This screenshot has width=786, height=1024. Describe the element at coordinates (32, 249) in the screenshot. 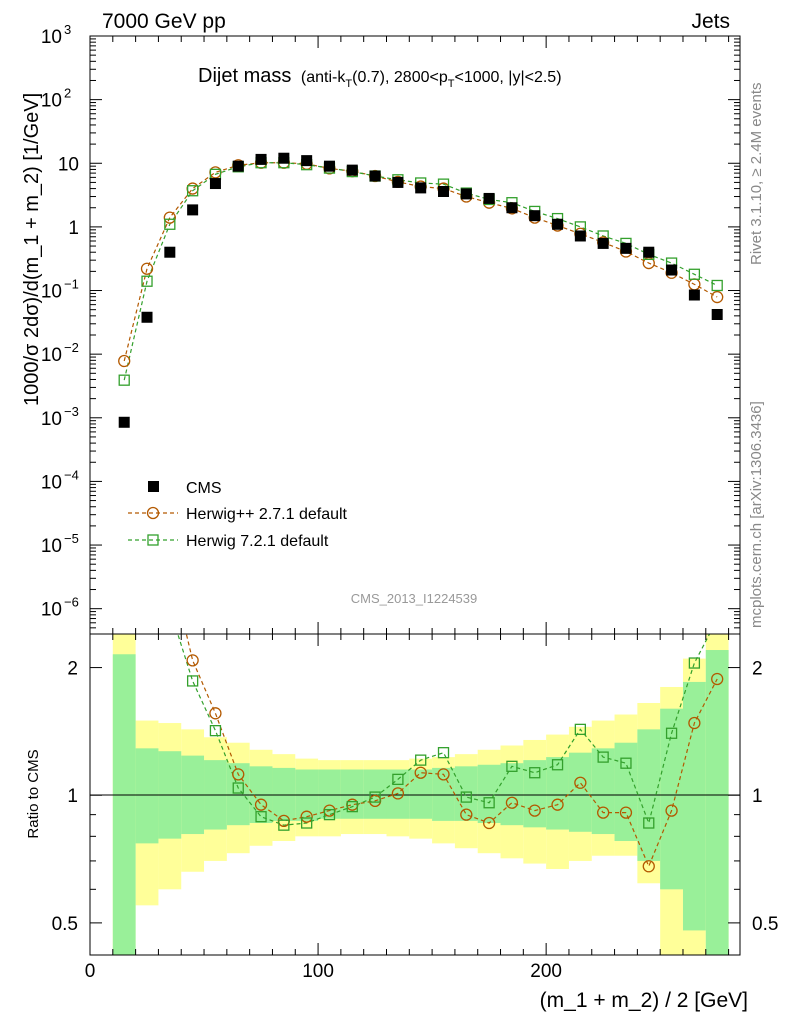

I see `main-y-axis-label: 1000/σ 2dσ)/d(m_1 + m_2) [1/GeV]` at that location.